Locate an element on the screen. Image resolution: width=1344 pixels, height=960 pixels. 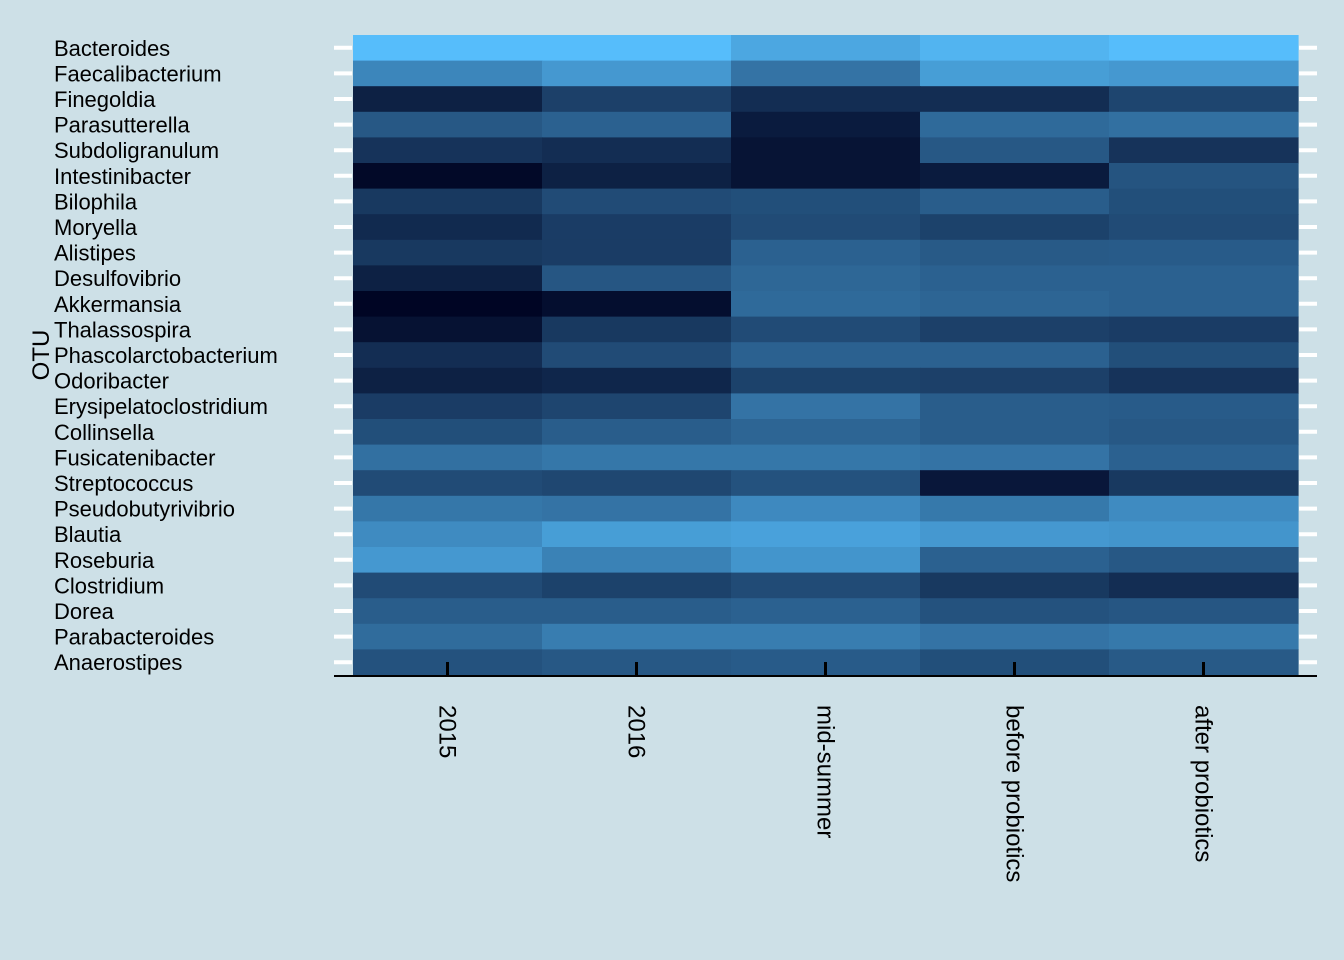
y-tick-label: Bacteroides is located at coordinates (112, 48).